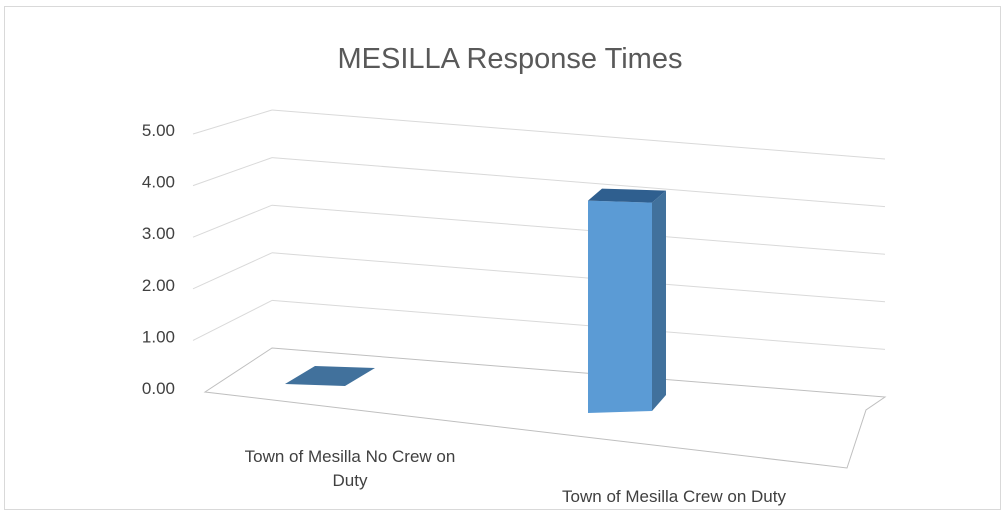 This screenshot has height=512, width=1005. What do you see at coordinates (510, 59) in the screenshot?
I see `chart-title: MESILLA Response Times` at bounding box center [510, 59].